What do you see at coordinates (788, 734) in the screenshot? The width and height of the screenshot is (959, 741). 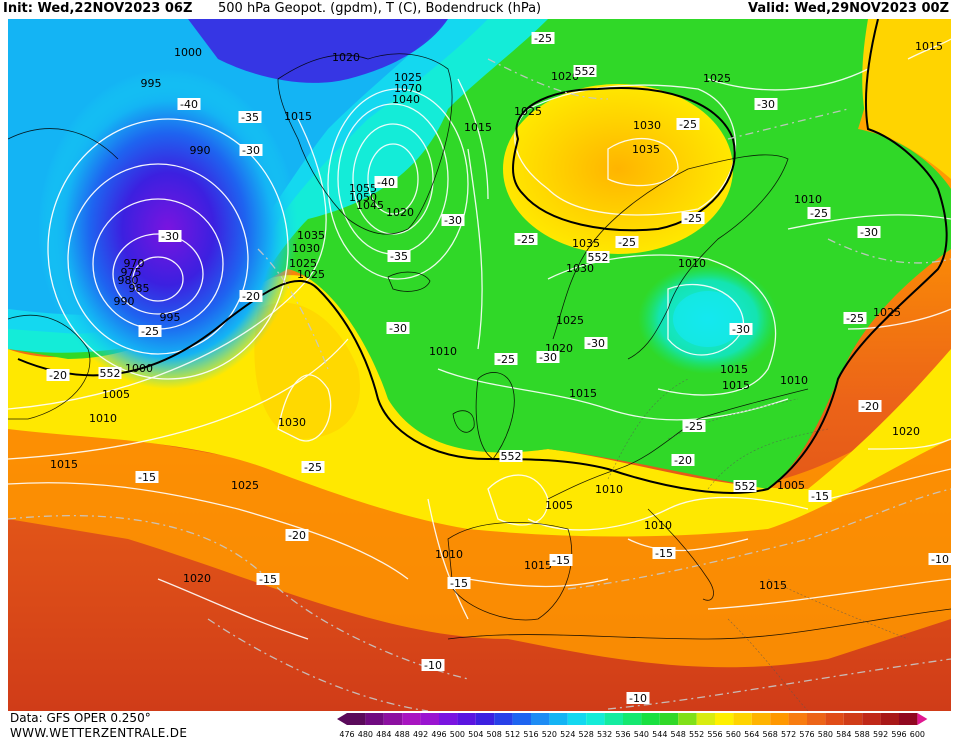 I see `scale-label: 572` at bounding box center [788, 734].